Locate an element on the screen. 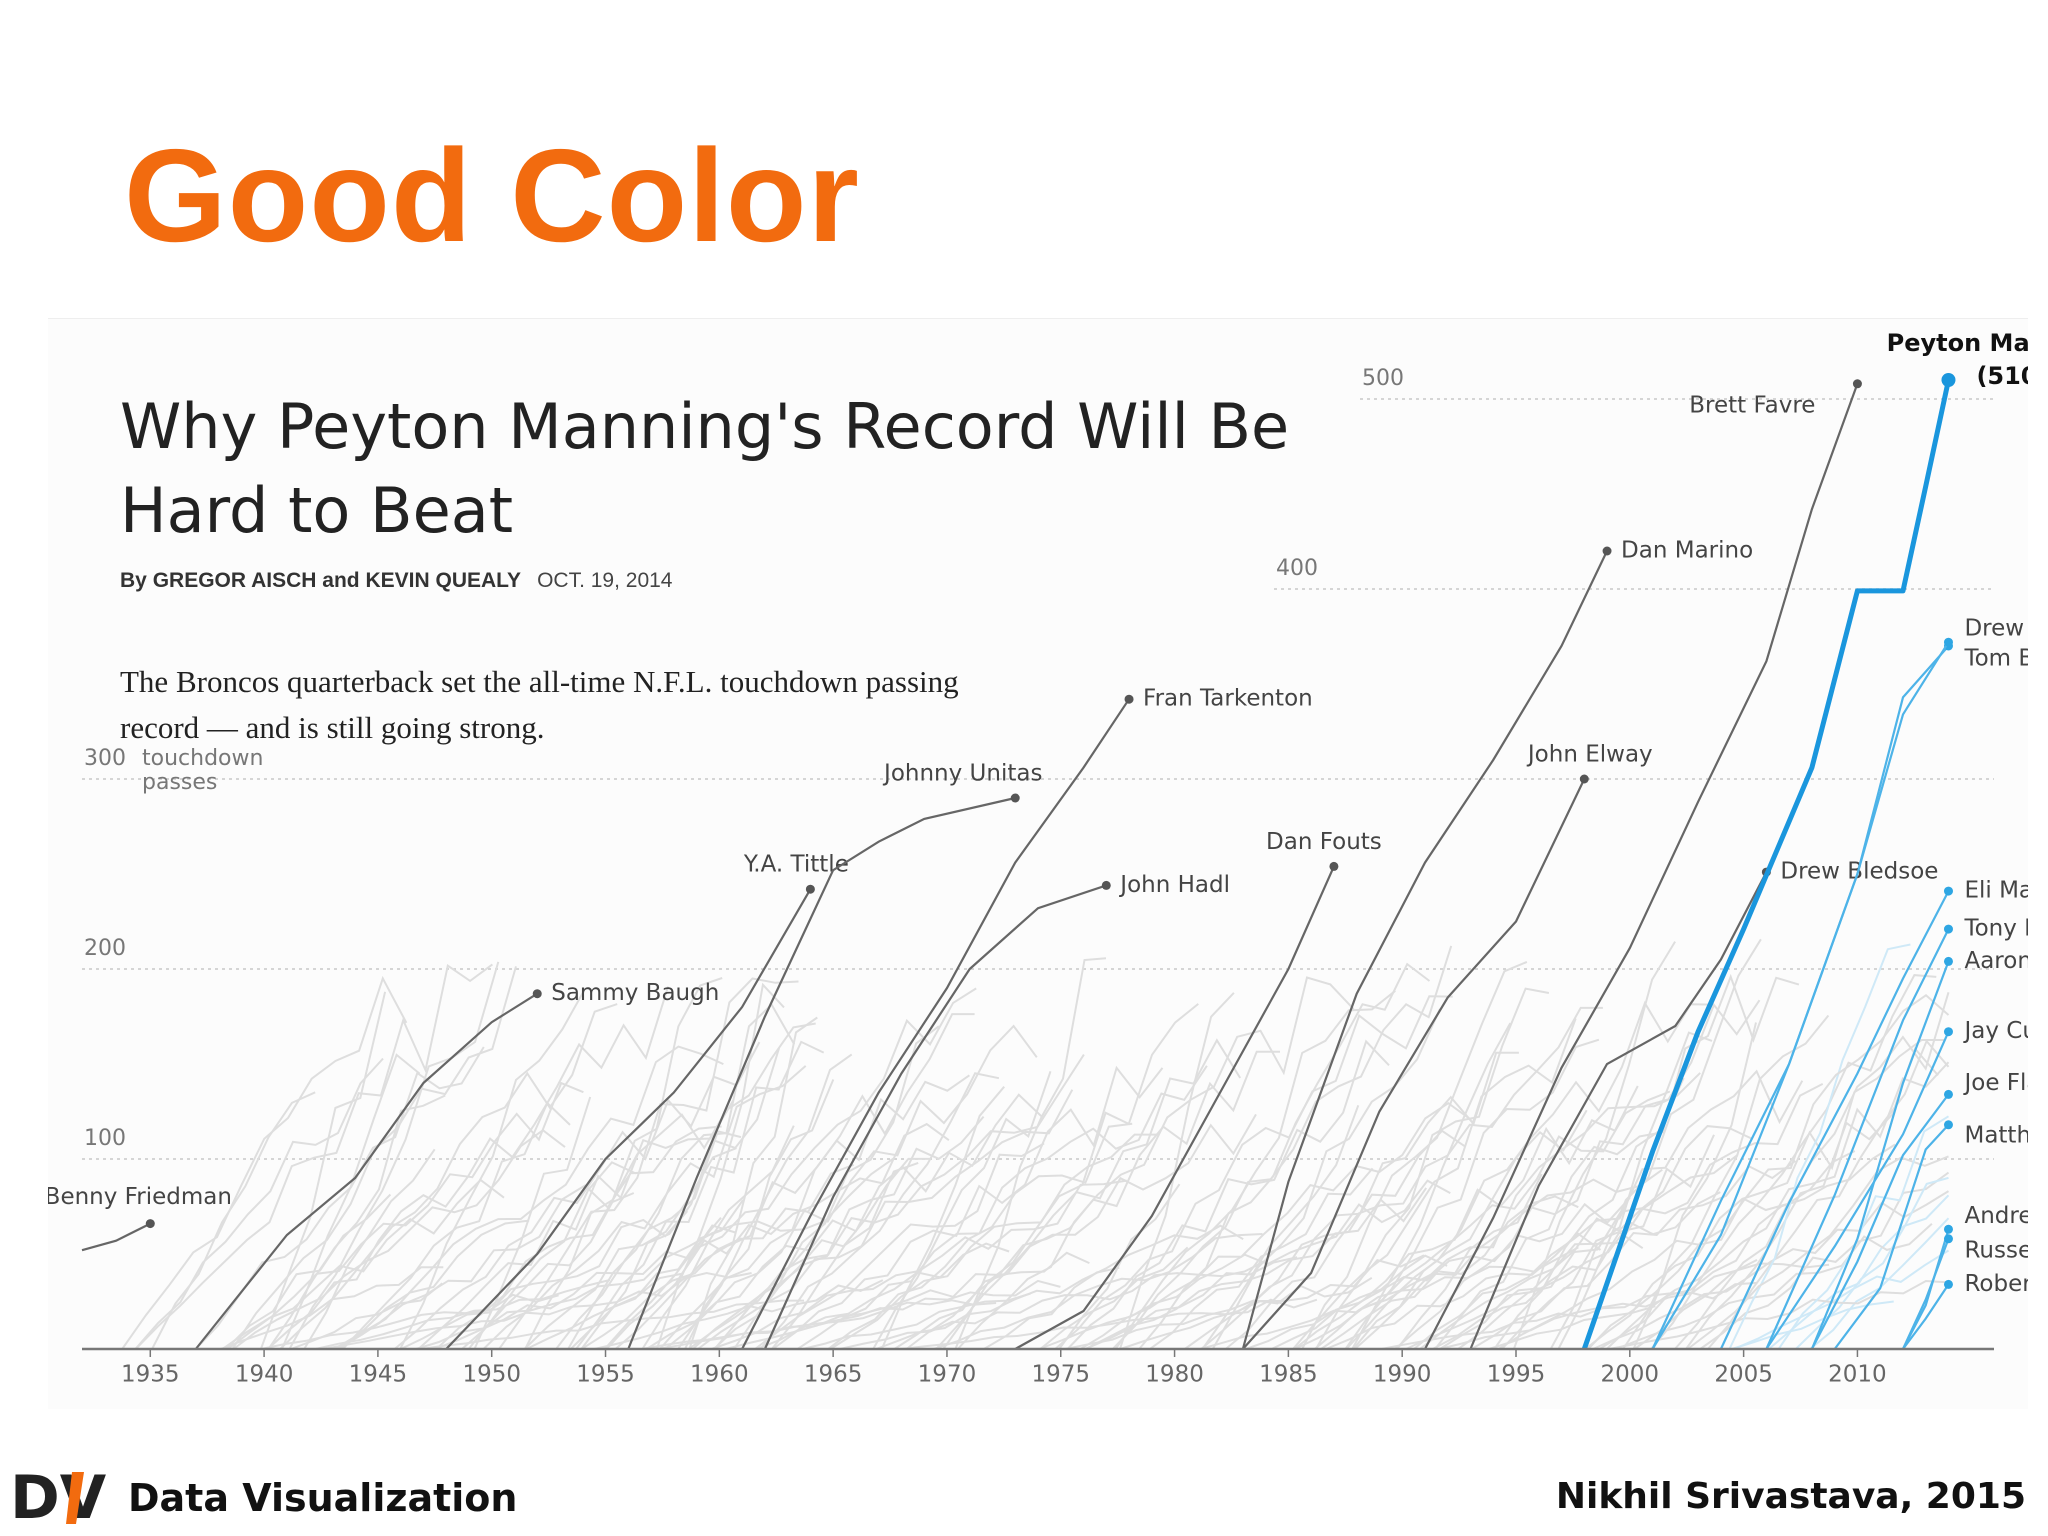 The width and height of the screenshot is (2048, 1536). active-line-russell-wilson is located at coordinates (1926, 1294).